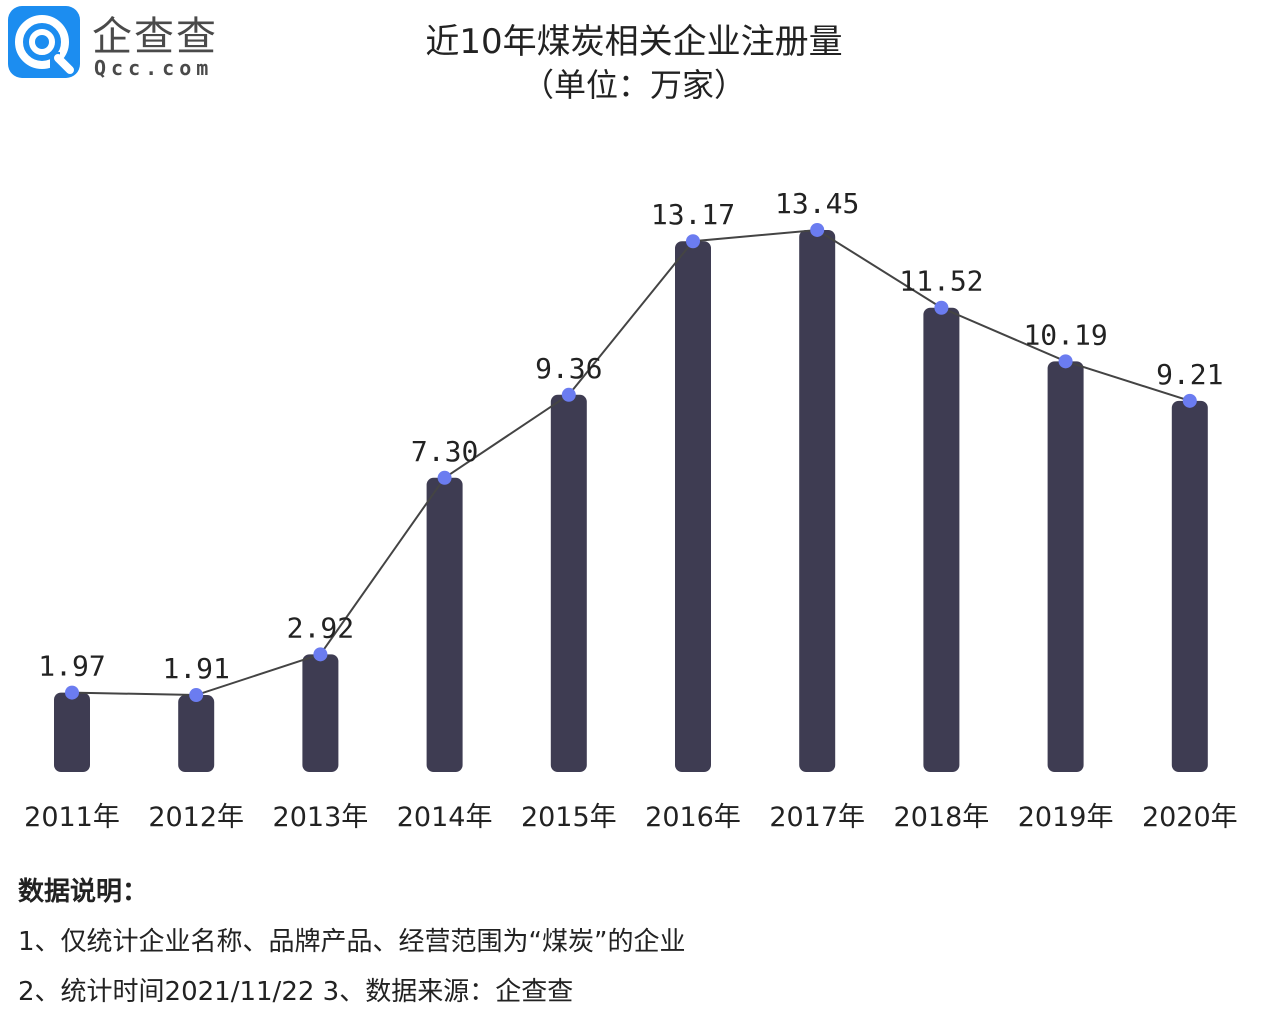 The height and width of the screenshot is (1022, 1268). What do you see at coordinates (72, 692) in the screenshot?
I see `line-marker-2011年` at bounding box center [72, 692].